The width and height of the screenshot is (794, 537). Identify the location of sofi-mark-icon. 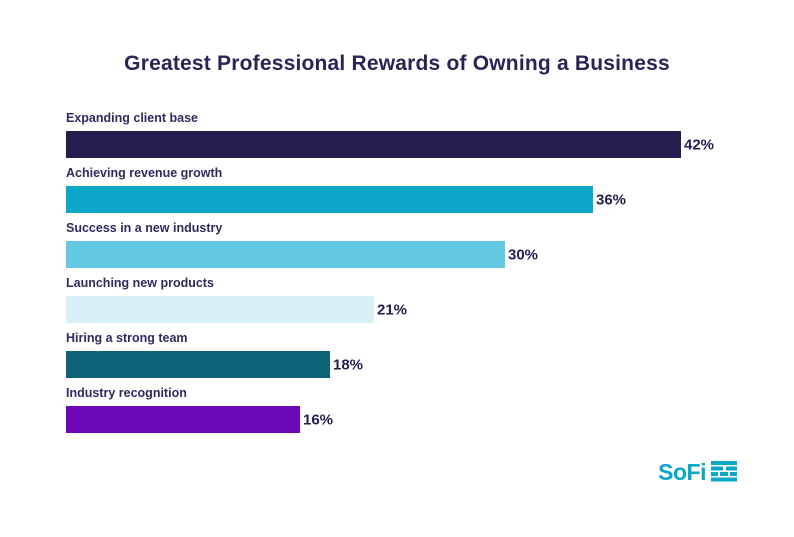
(724, 471).